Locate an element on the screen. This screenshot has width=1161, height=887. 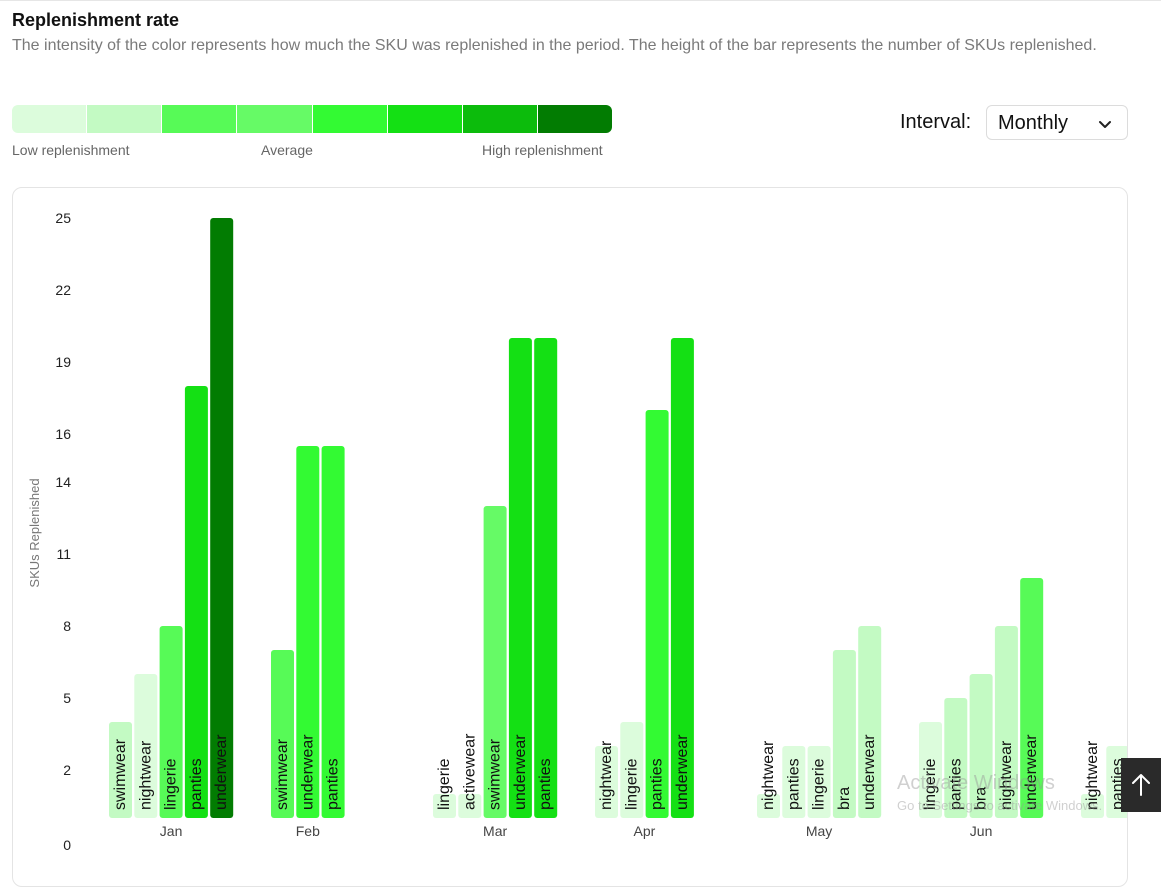
arrow-up-icon is located at coordinates (1141, 785).